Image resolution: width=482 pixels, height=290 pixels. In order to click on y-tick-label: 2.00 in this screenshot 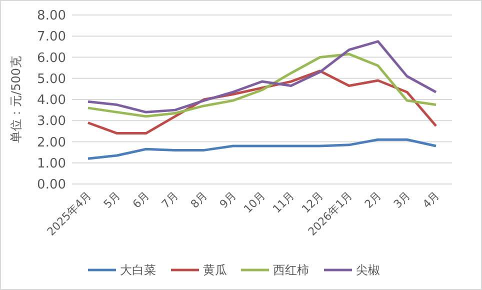, I will do `click(51, 142)`.